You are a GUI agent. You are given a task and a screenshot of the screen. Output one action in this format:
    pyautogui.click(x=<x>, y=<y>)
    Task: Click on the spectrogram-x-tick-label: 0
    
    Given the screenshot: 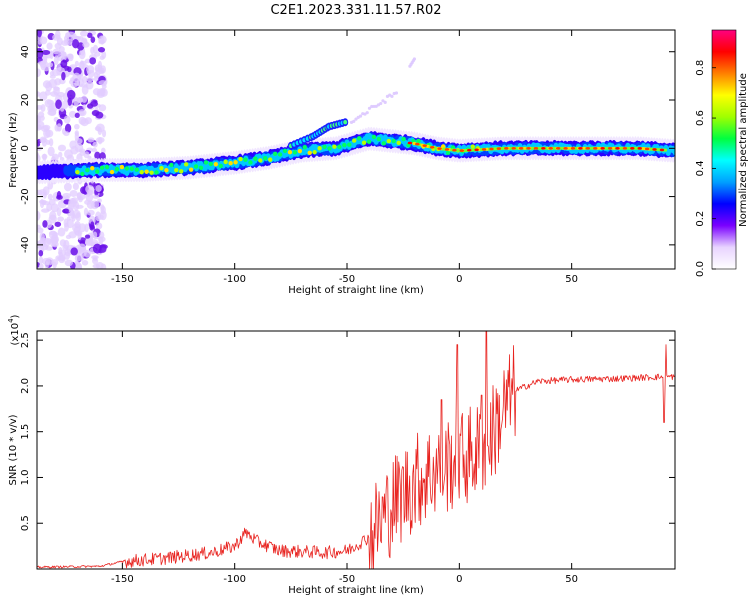 What is the action you would take?
    pyautogui.click(x=459, y=279)
    